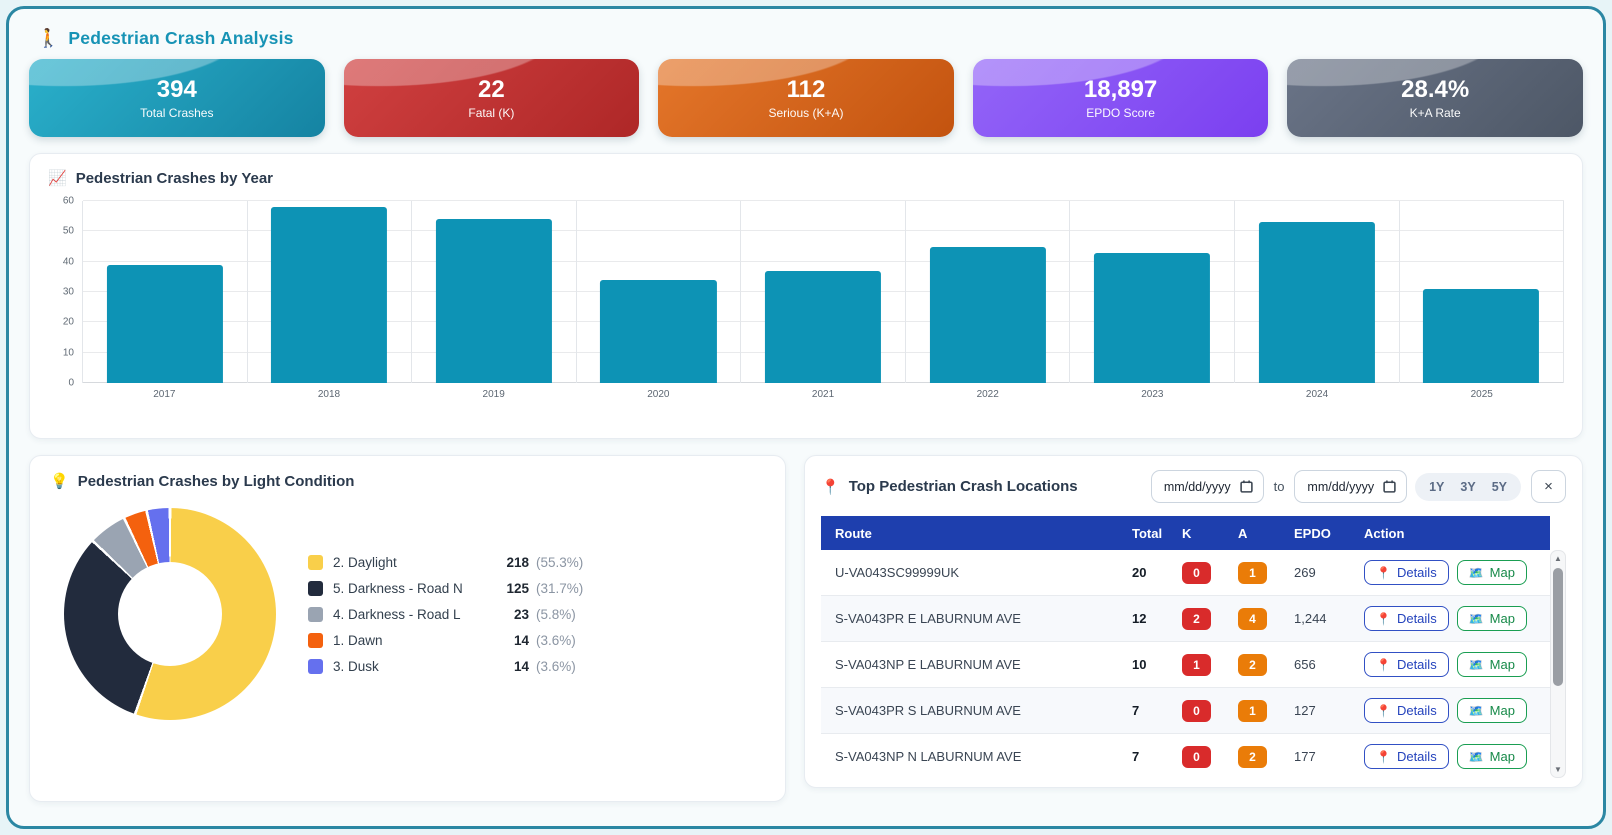 The width and height of the screenshot is (1612, 835). What do you see at coordinates (365, 562) in the screenshot?
I see `legend-label-1: 2. Daylight` at bounding box center [365, 562].